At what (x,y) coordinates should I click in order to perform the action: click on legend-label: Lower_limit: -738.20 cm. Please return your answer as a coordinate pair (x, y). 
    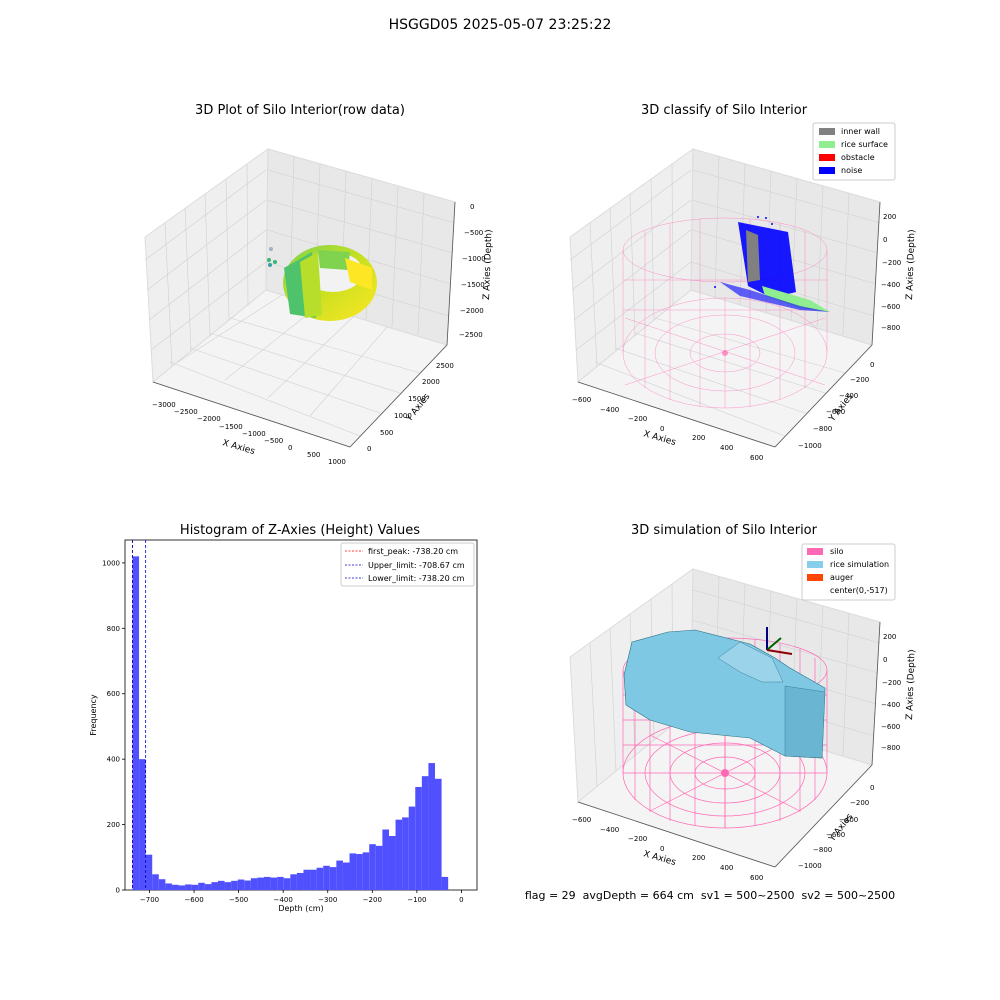
    Looking at the image, I should click on (416, 578).